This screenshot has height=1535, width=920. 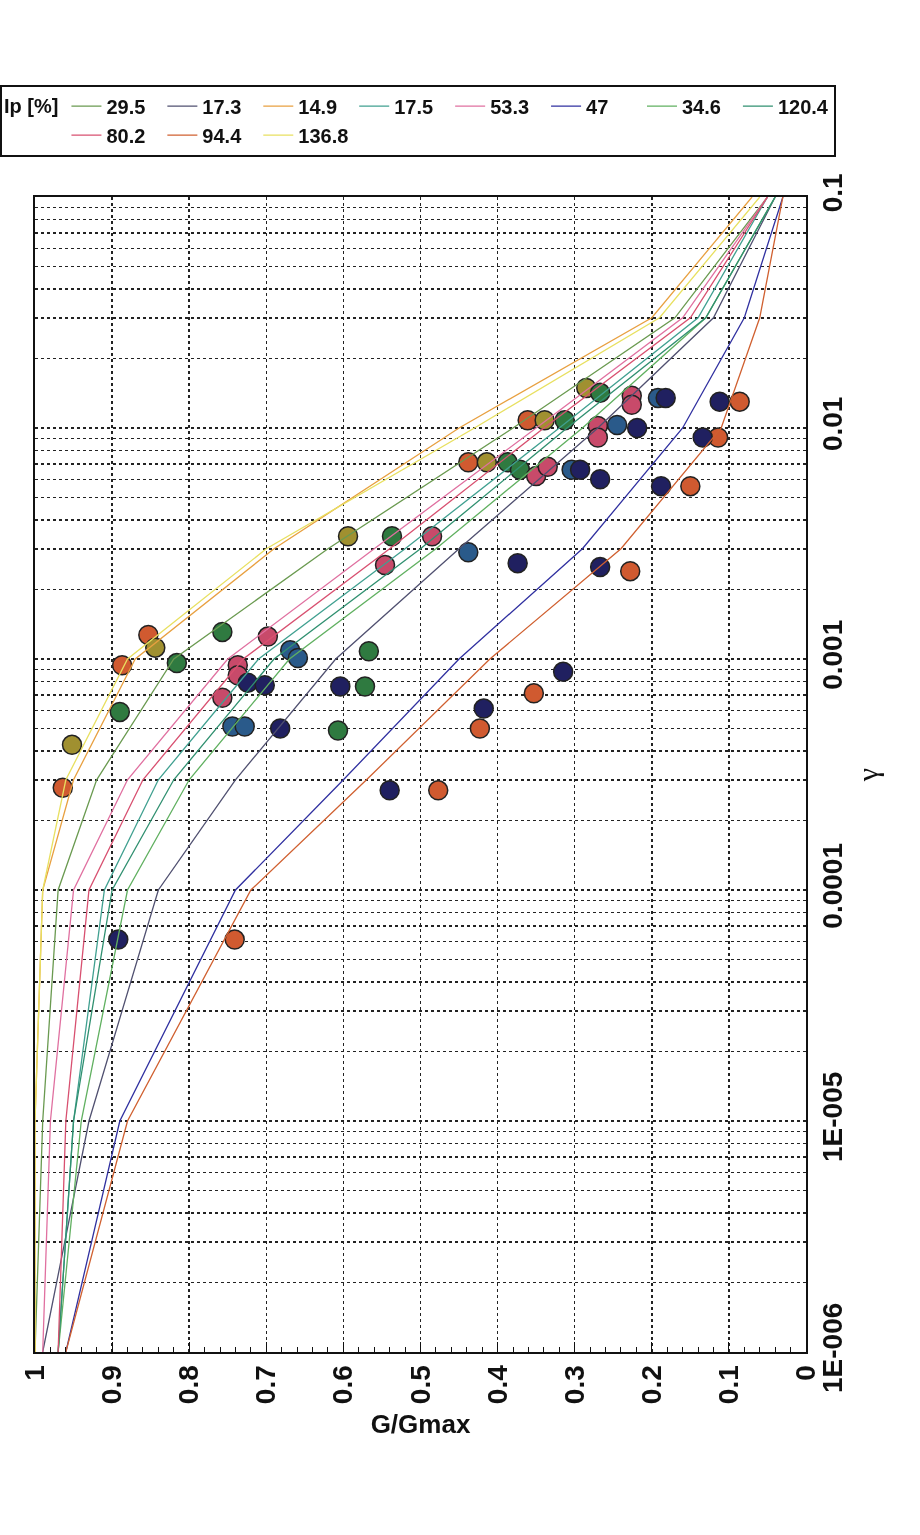 What do you see at coordinates (867, 775) in the screenshot?
I see `y-axis-title: γ` at bounding box center [867, 775].